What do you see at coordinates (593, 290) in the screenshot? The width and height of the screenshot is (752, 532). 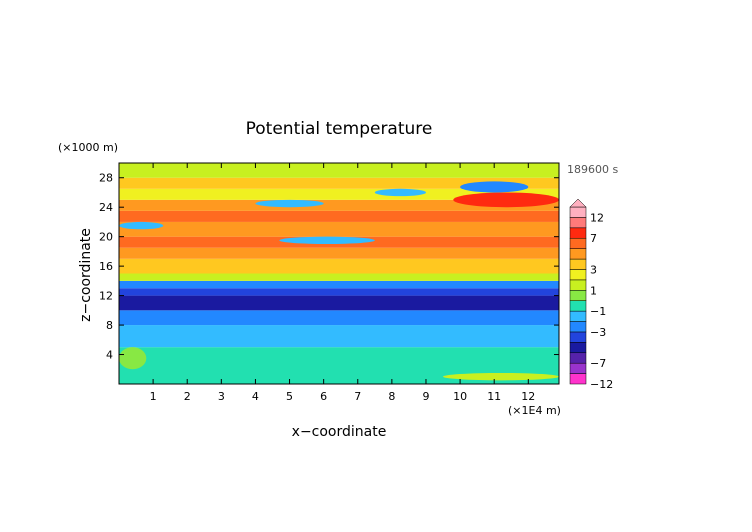 I see `colorbar-label-3: 1` at bounding box center [593, 290].